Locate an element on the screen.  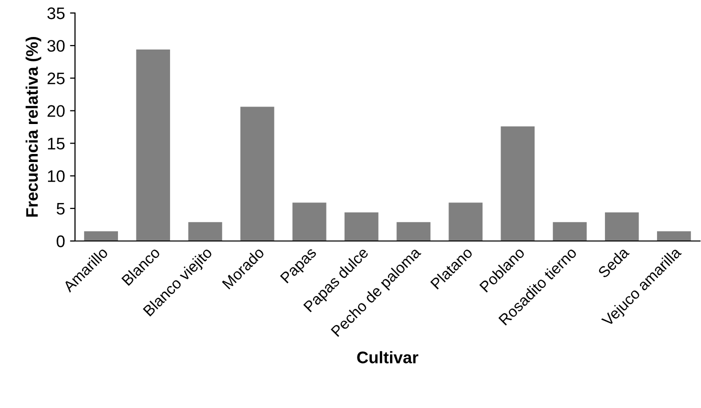
y-tick-label: 10 is located at coordinates (56, 176).